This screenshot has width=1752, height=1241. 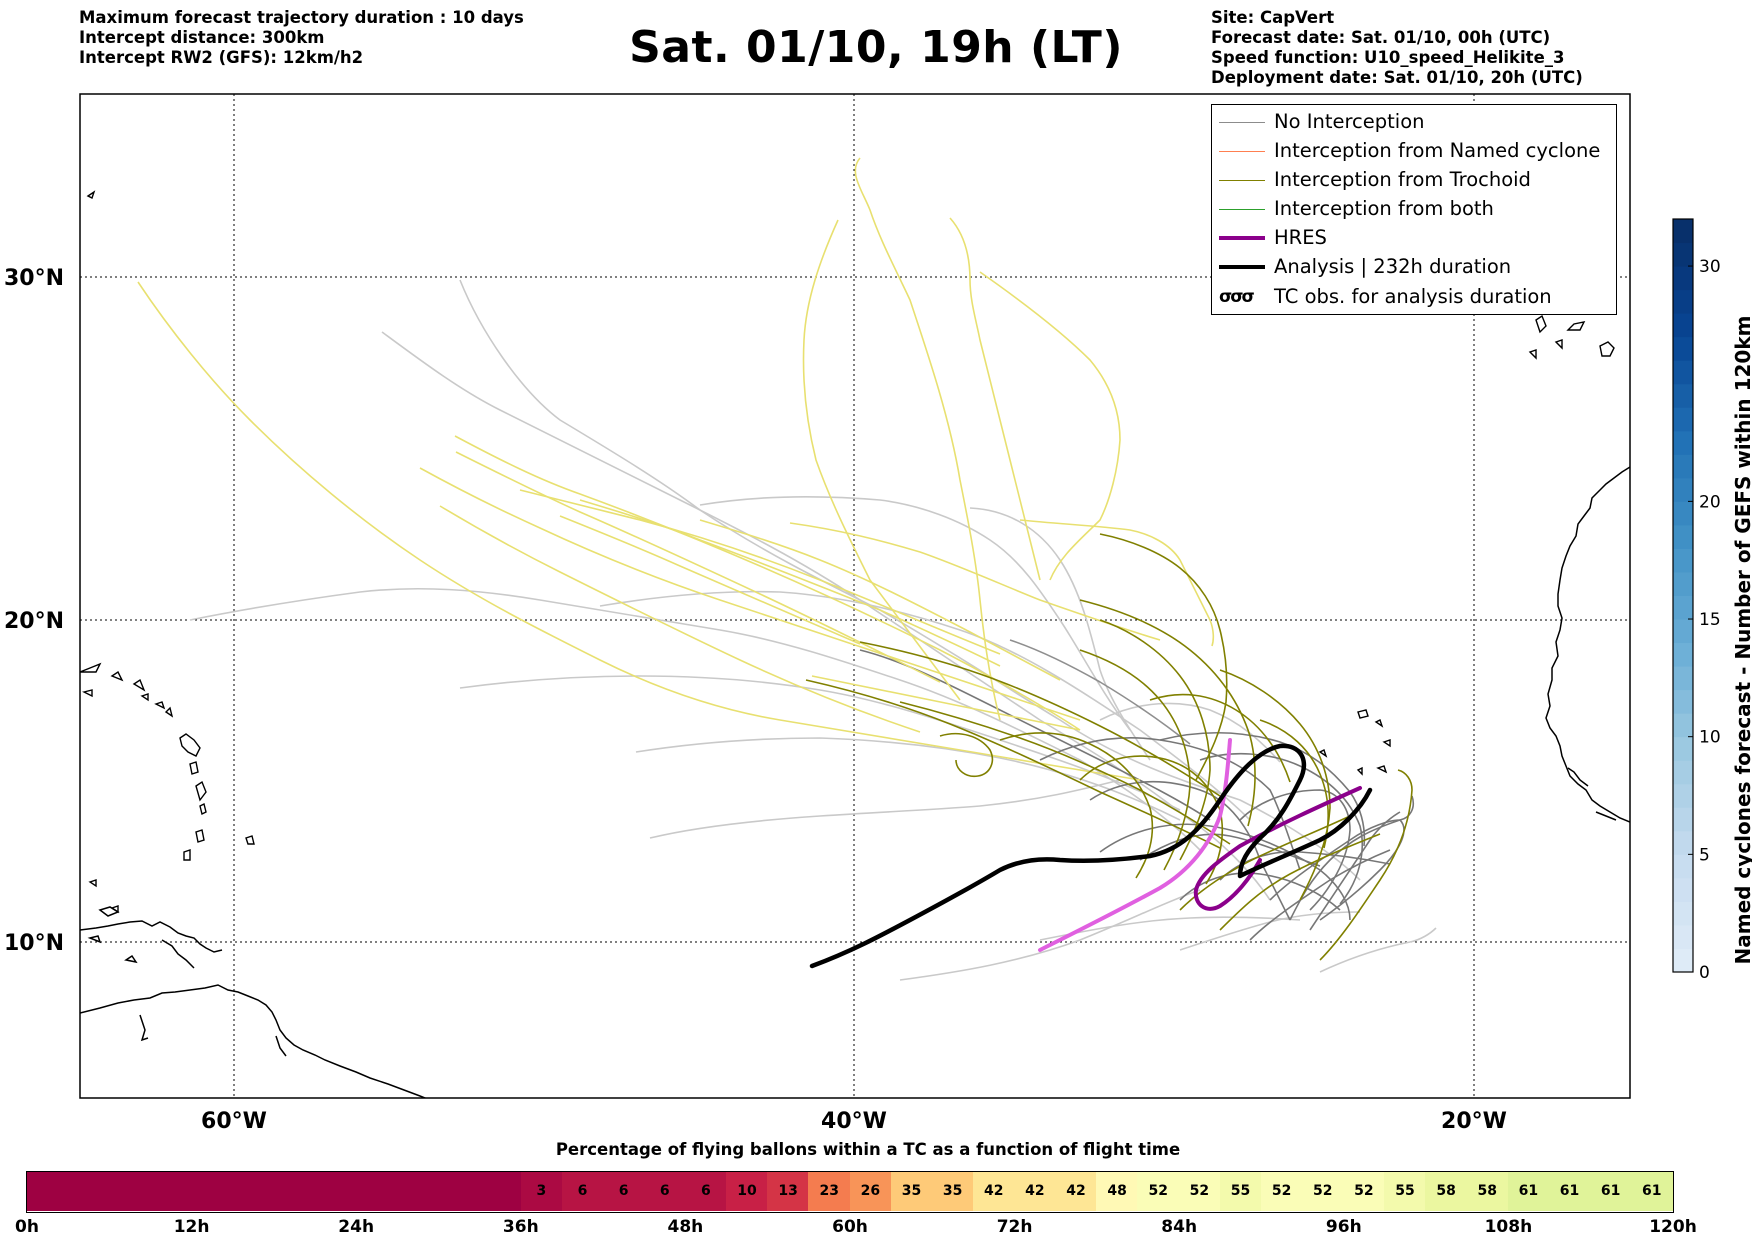 I want to click on legend-label: TC obs. for analysis duration, so click(x=1413, y=296).